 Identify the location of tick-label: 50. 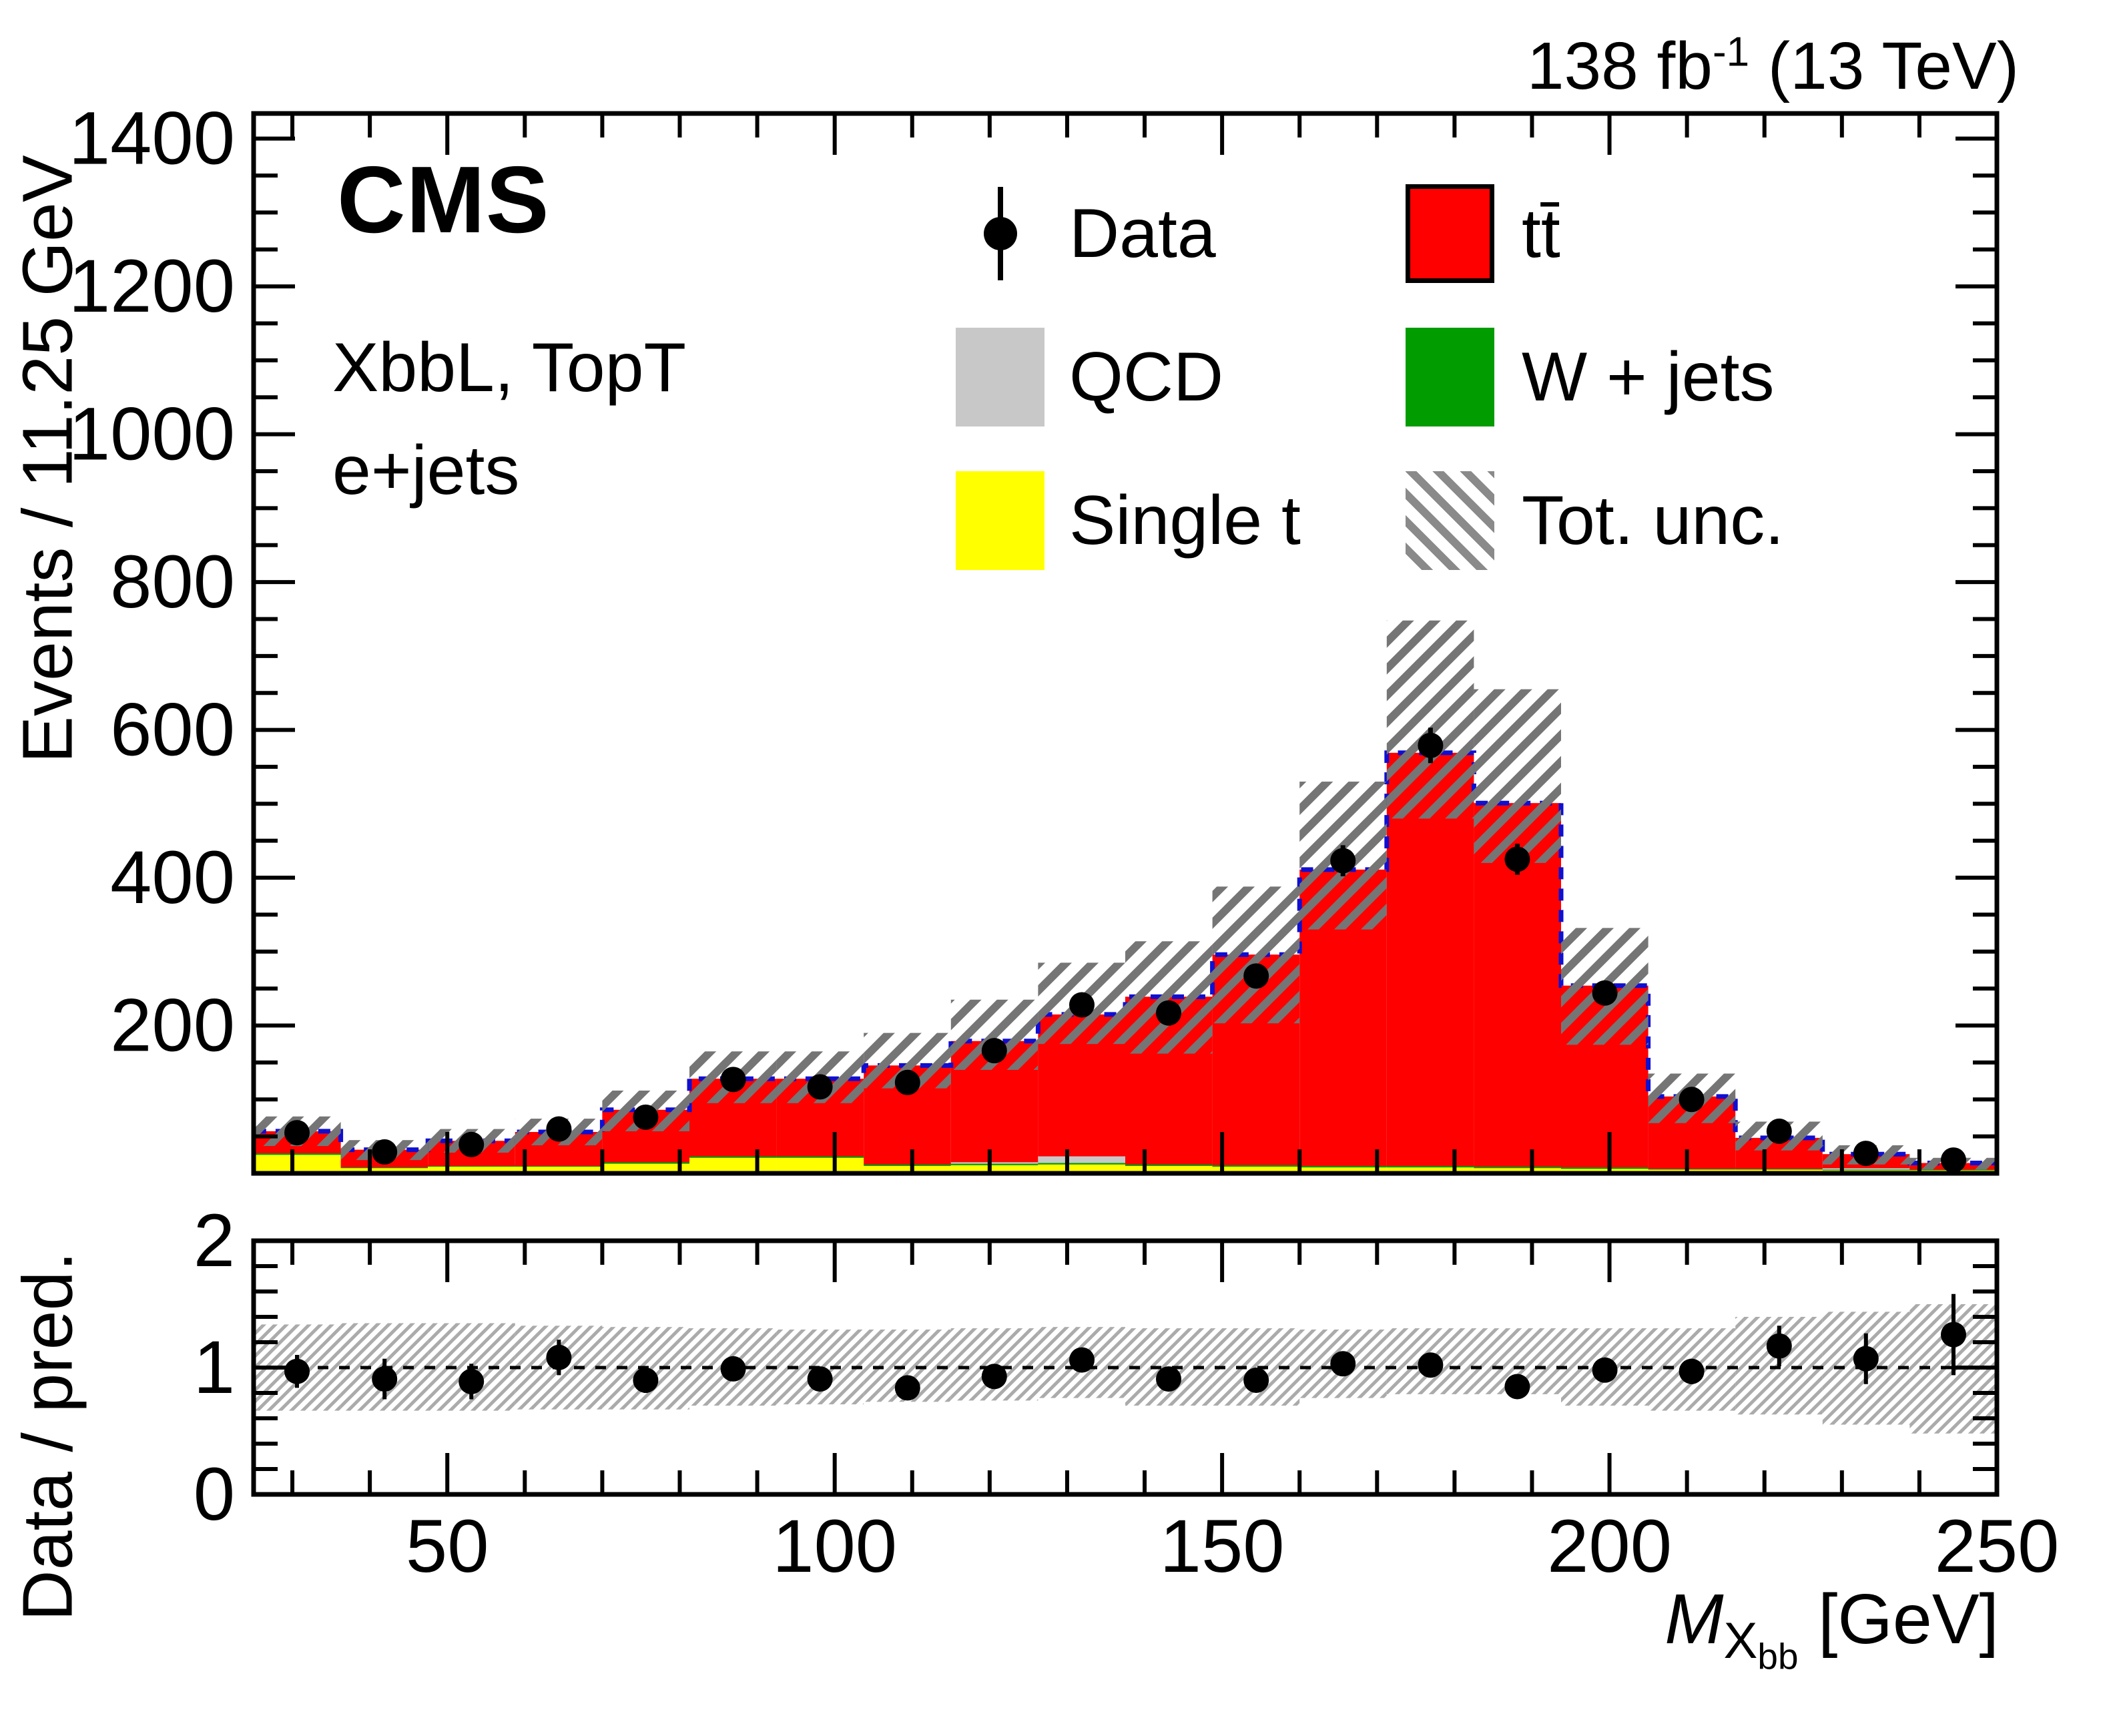
(447, 1546).